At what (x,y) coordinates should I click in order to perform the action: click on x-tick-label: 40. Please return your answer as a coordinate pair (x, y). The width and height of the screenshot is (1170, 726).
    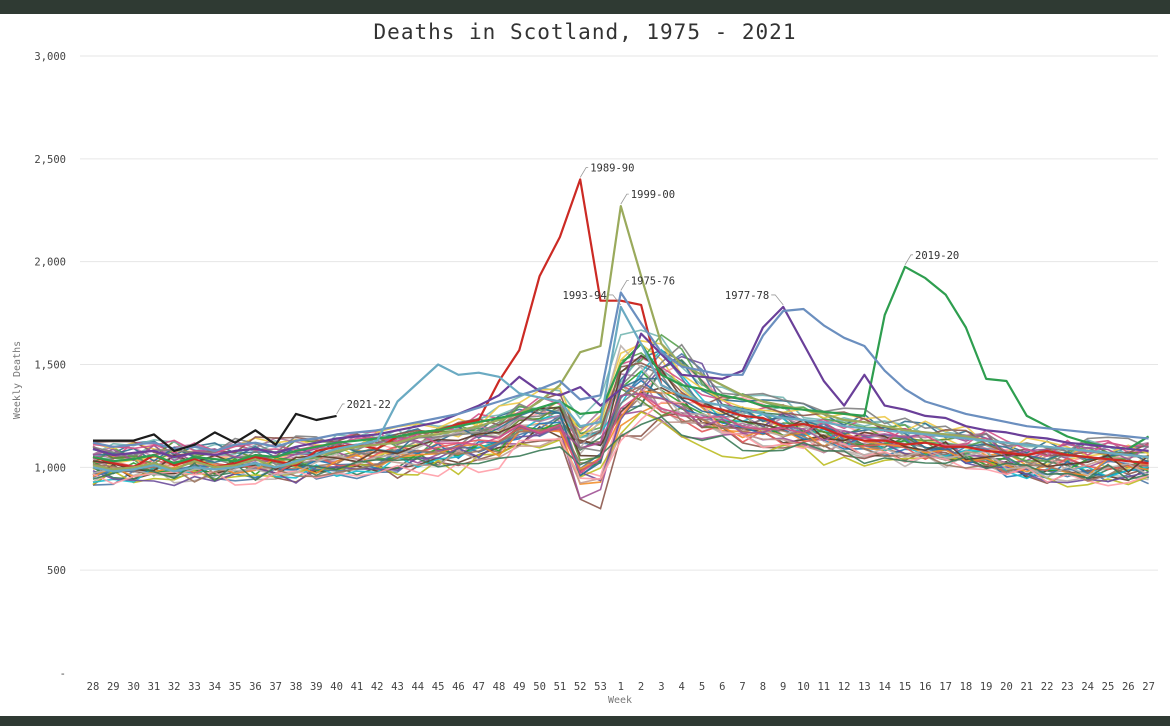
    Looking at the image, I should click on (336, 687).